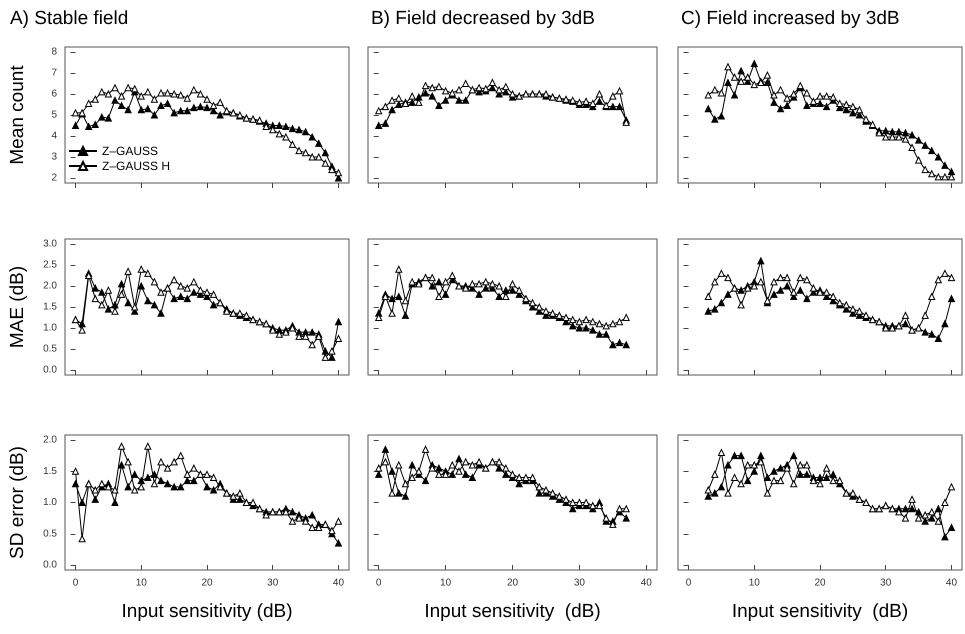 This screenshot has height=634, width=965. Describe the element at coordinates (54, 136) in the screenshot. I see `y-tick-label: 4` at that location.